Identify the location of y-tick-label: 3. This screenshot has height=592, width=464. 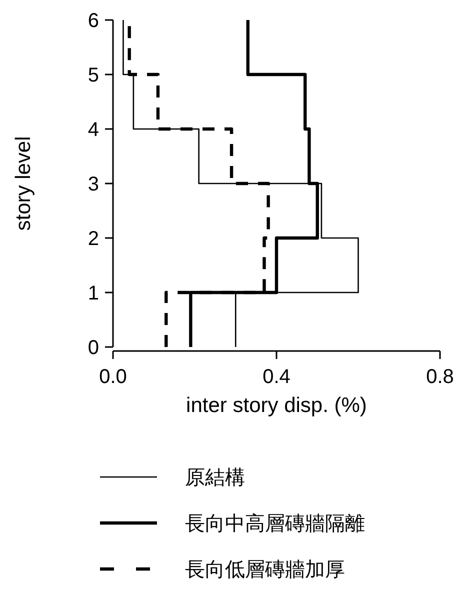
(93, 185).